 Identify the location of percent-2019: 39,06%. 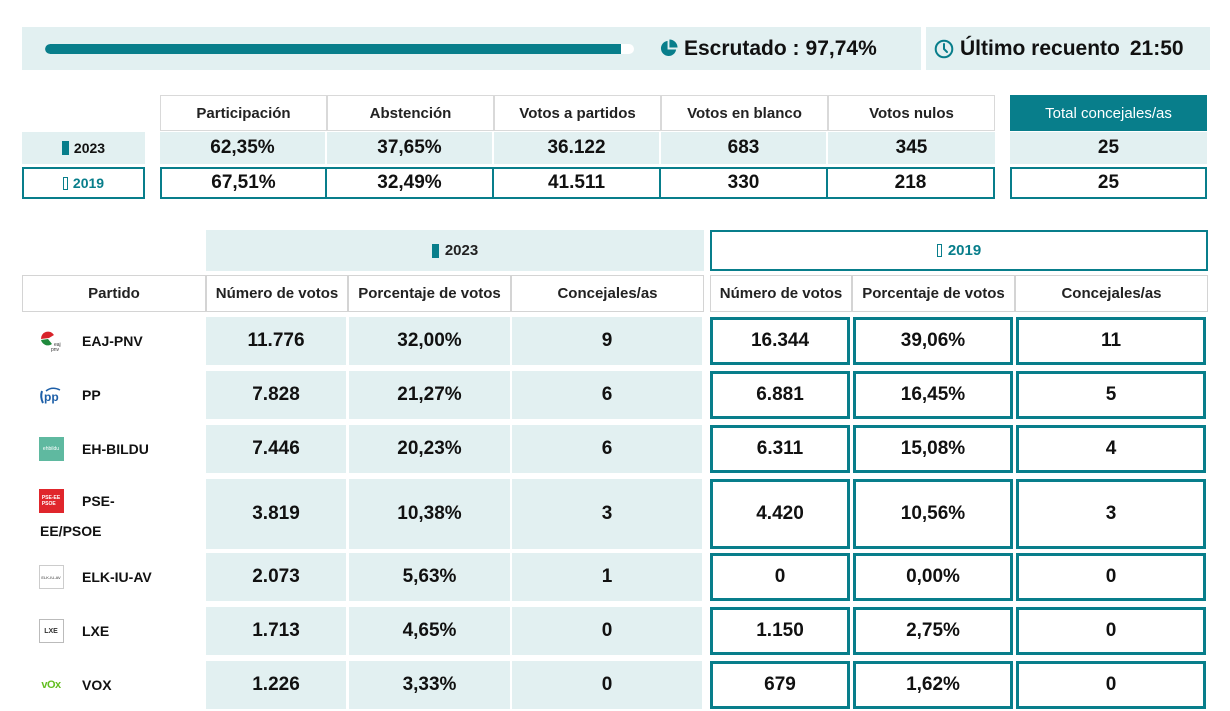
(933, 341).